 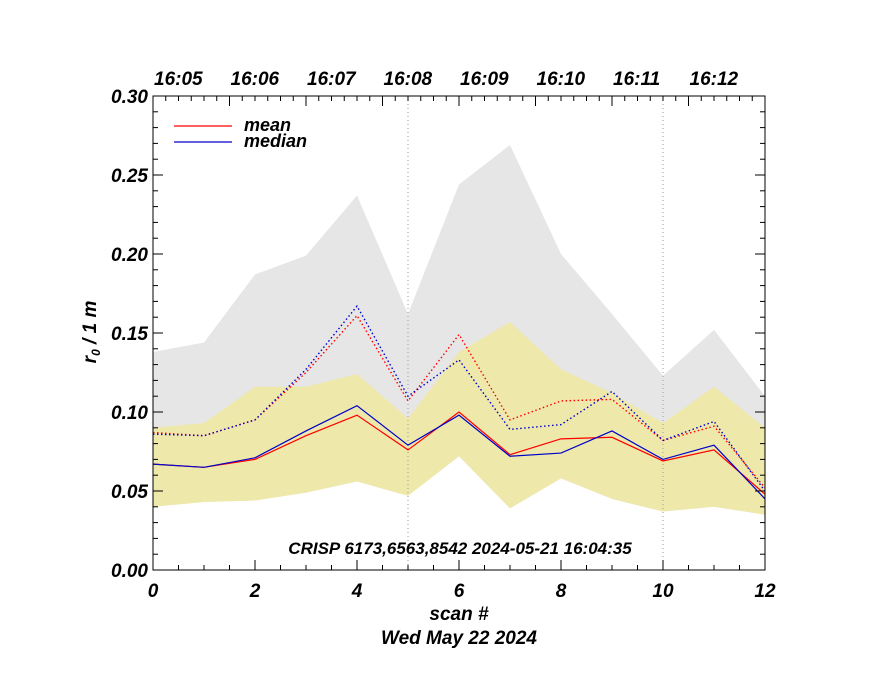 I want to click on top-time-label: 16:09, so click(x=484, y=79).